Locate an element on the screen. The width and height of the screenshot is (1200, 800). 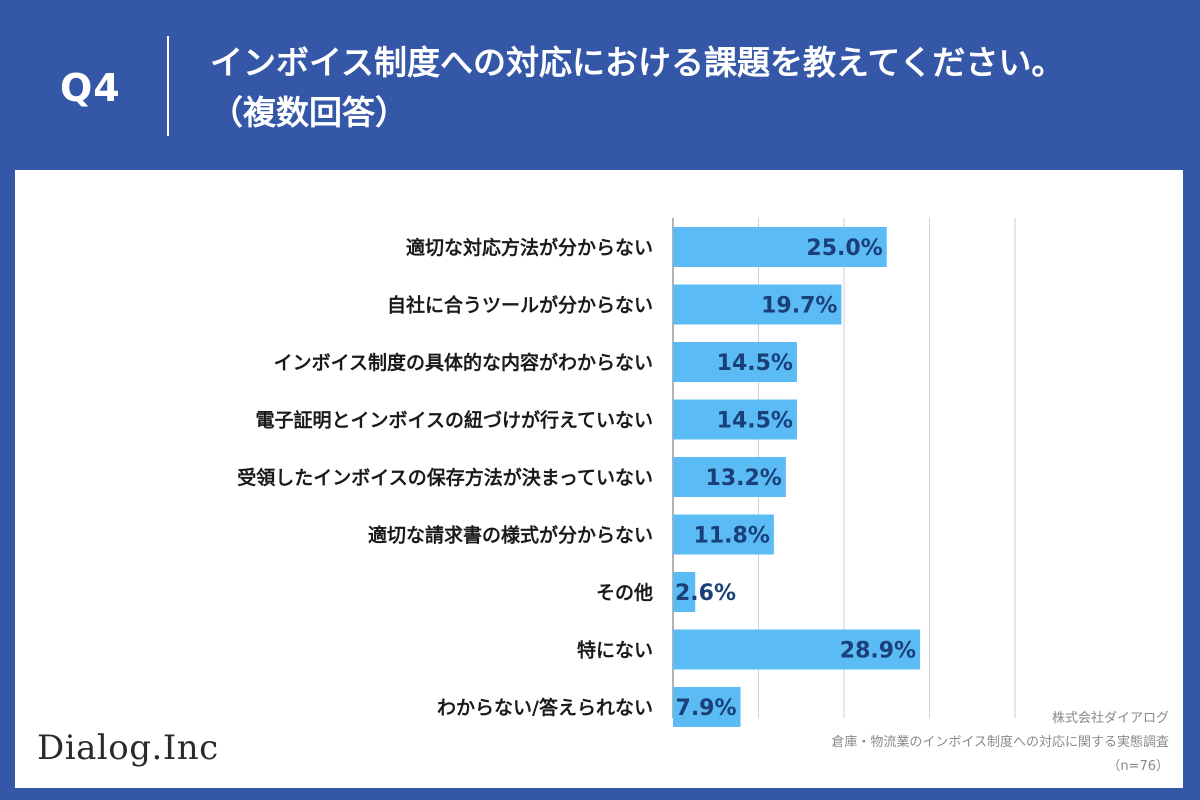
category-label: 電子証明とインボイスの紐づけが行えていない is located at coordinates (454, 420).